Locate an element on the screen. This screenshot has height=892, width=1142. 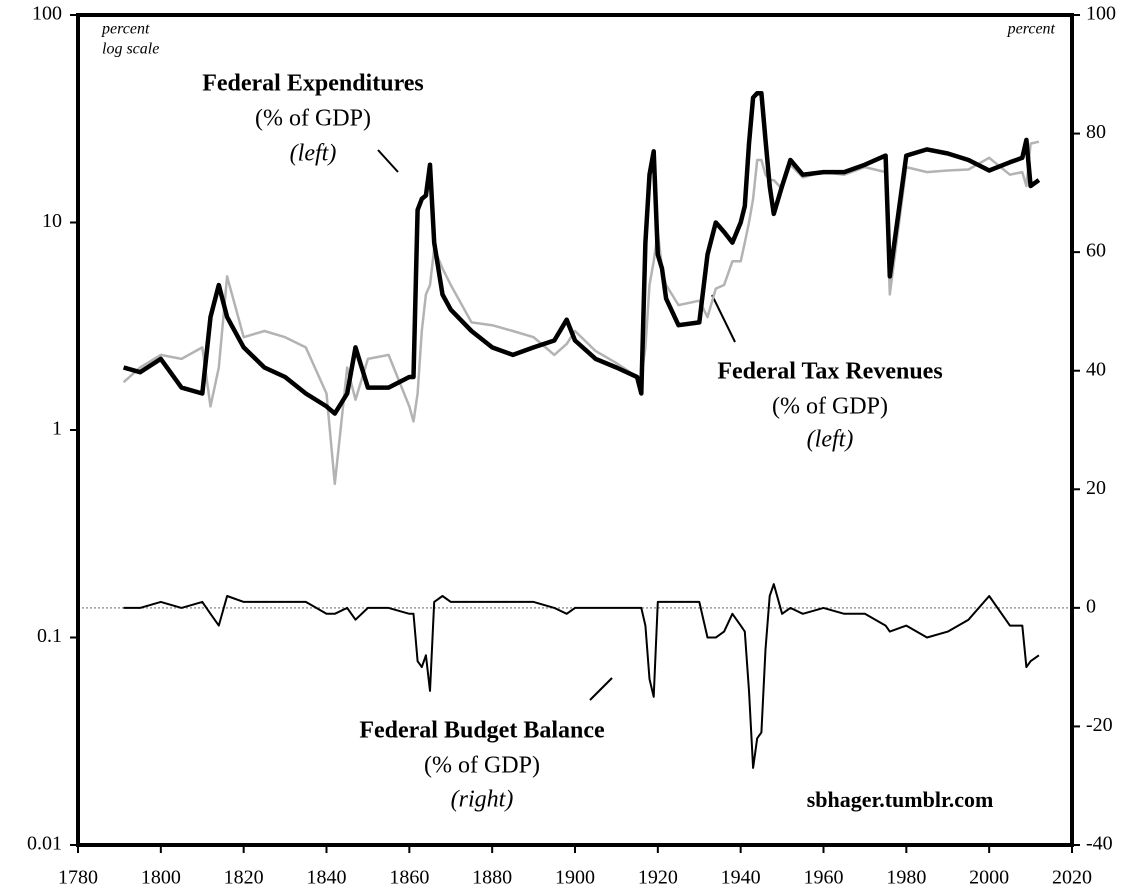
annotation: Federal Budget Balance is located at coordinates (482, 731).